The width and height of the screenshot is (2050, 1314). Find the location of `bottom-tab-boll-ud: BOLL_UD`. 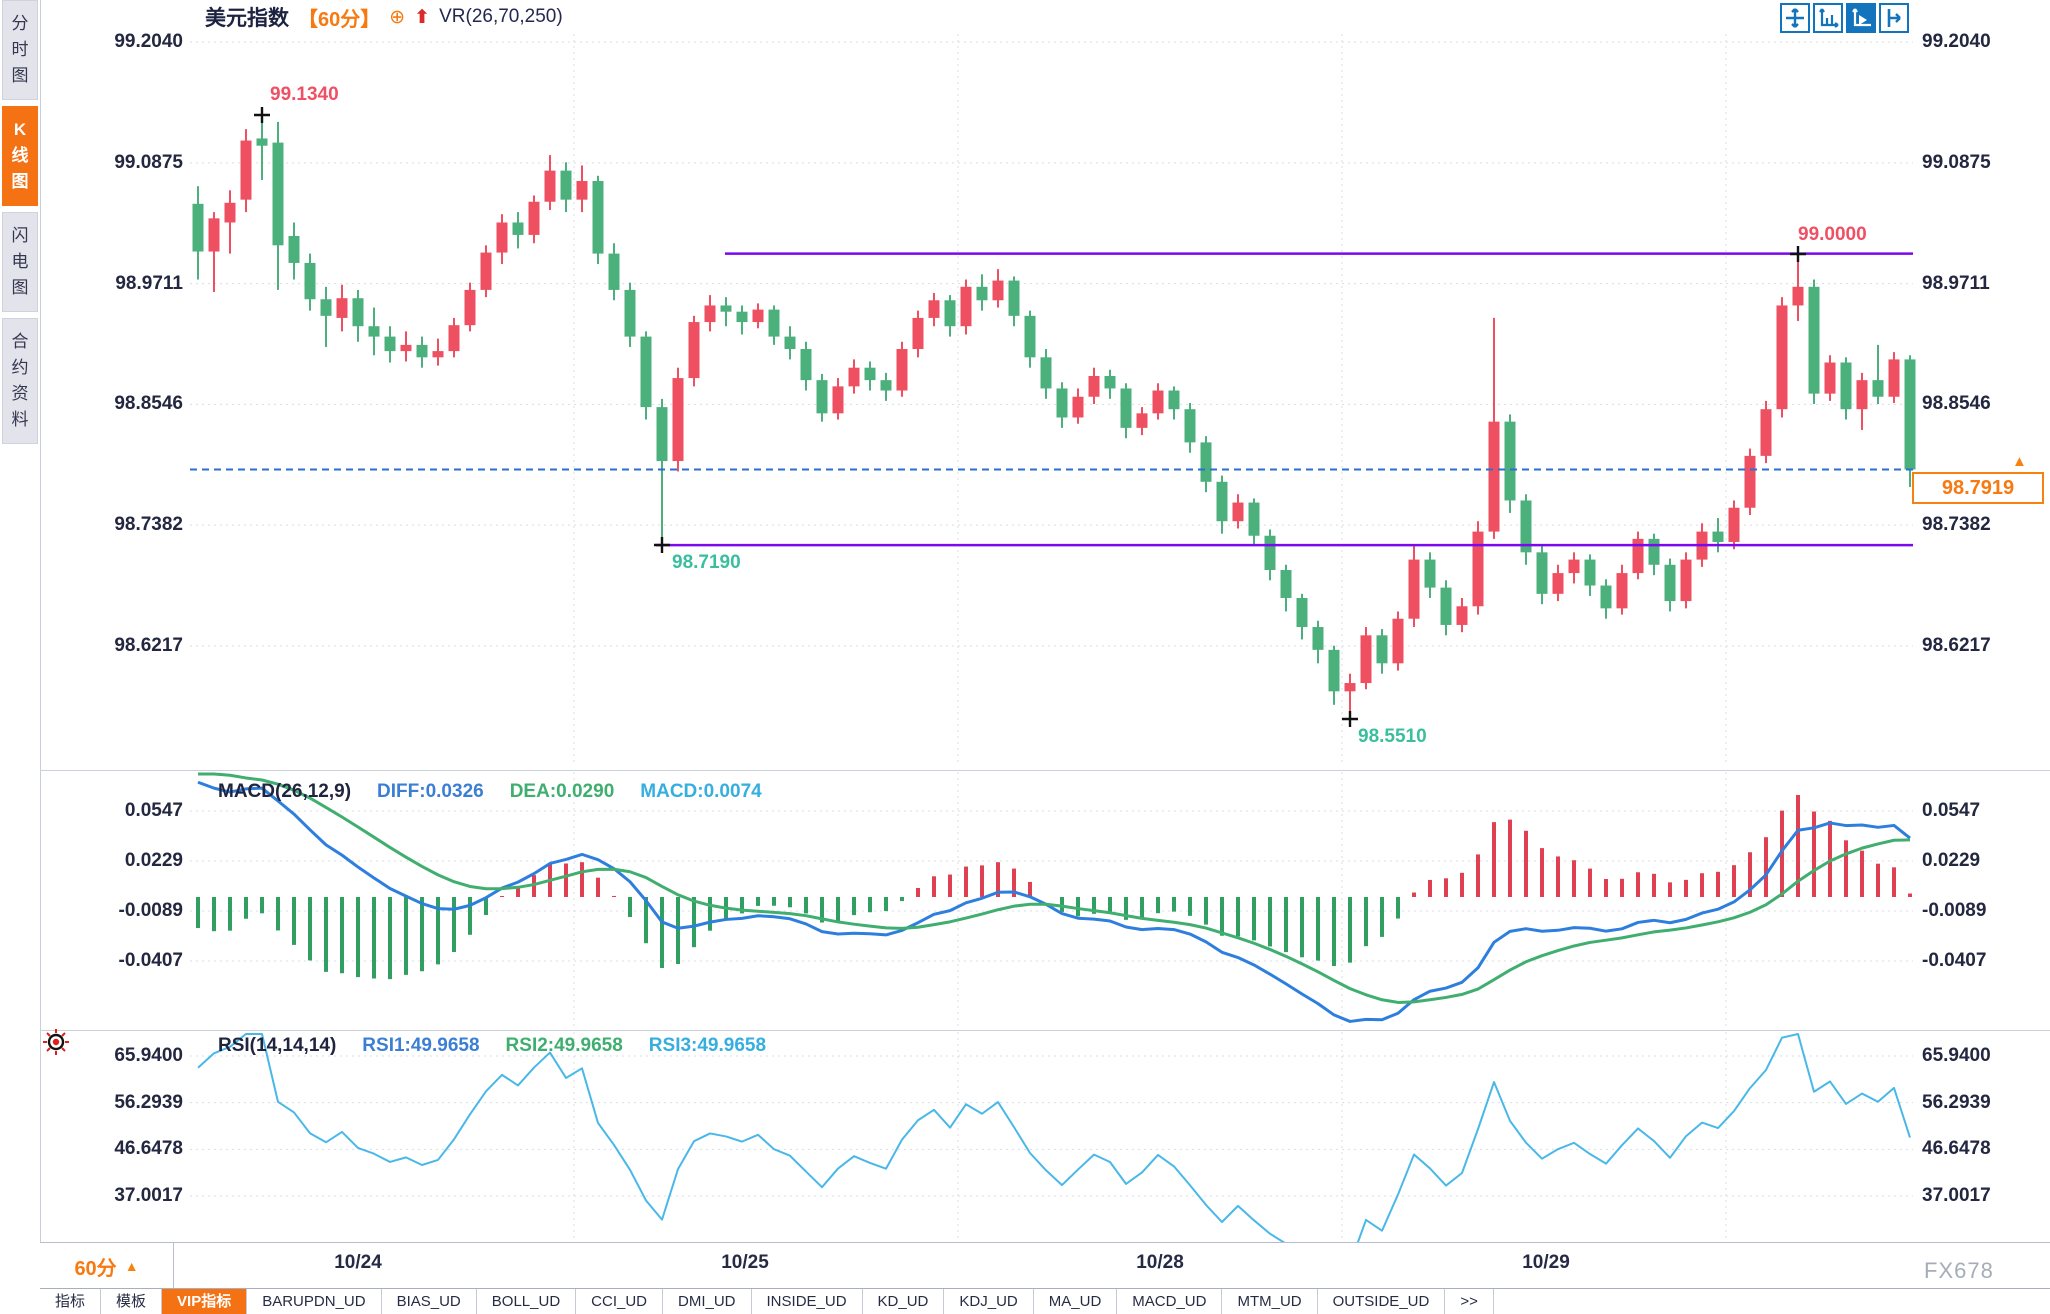

bottom-tab-boll-ud: BOLL_UD is located at coordinates (526, 1301).